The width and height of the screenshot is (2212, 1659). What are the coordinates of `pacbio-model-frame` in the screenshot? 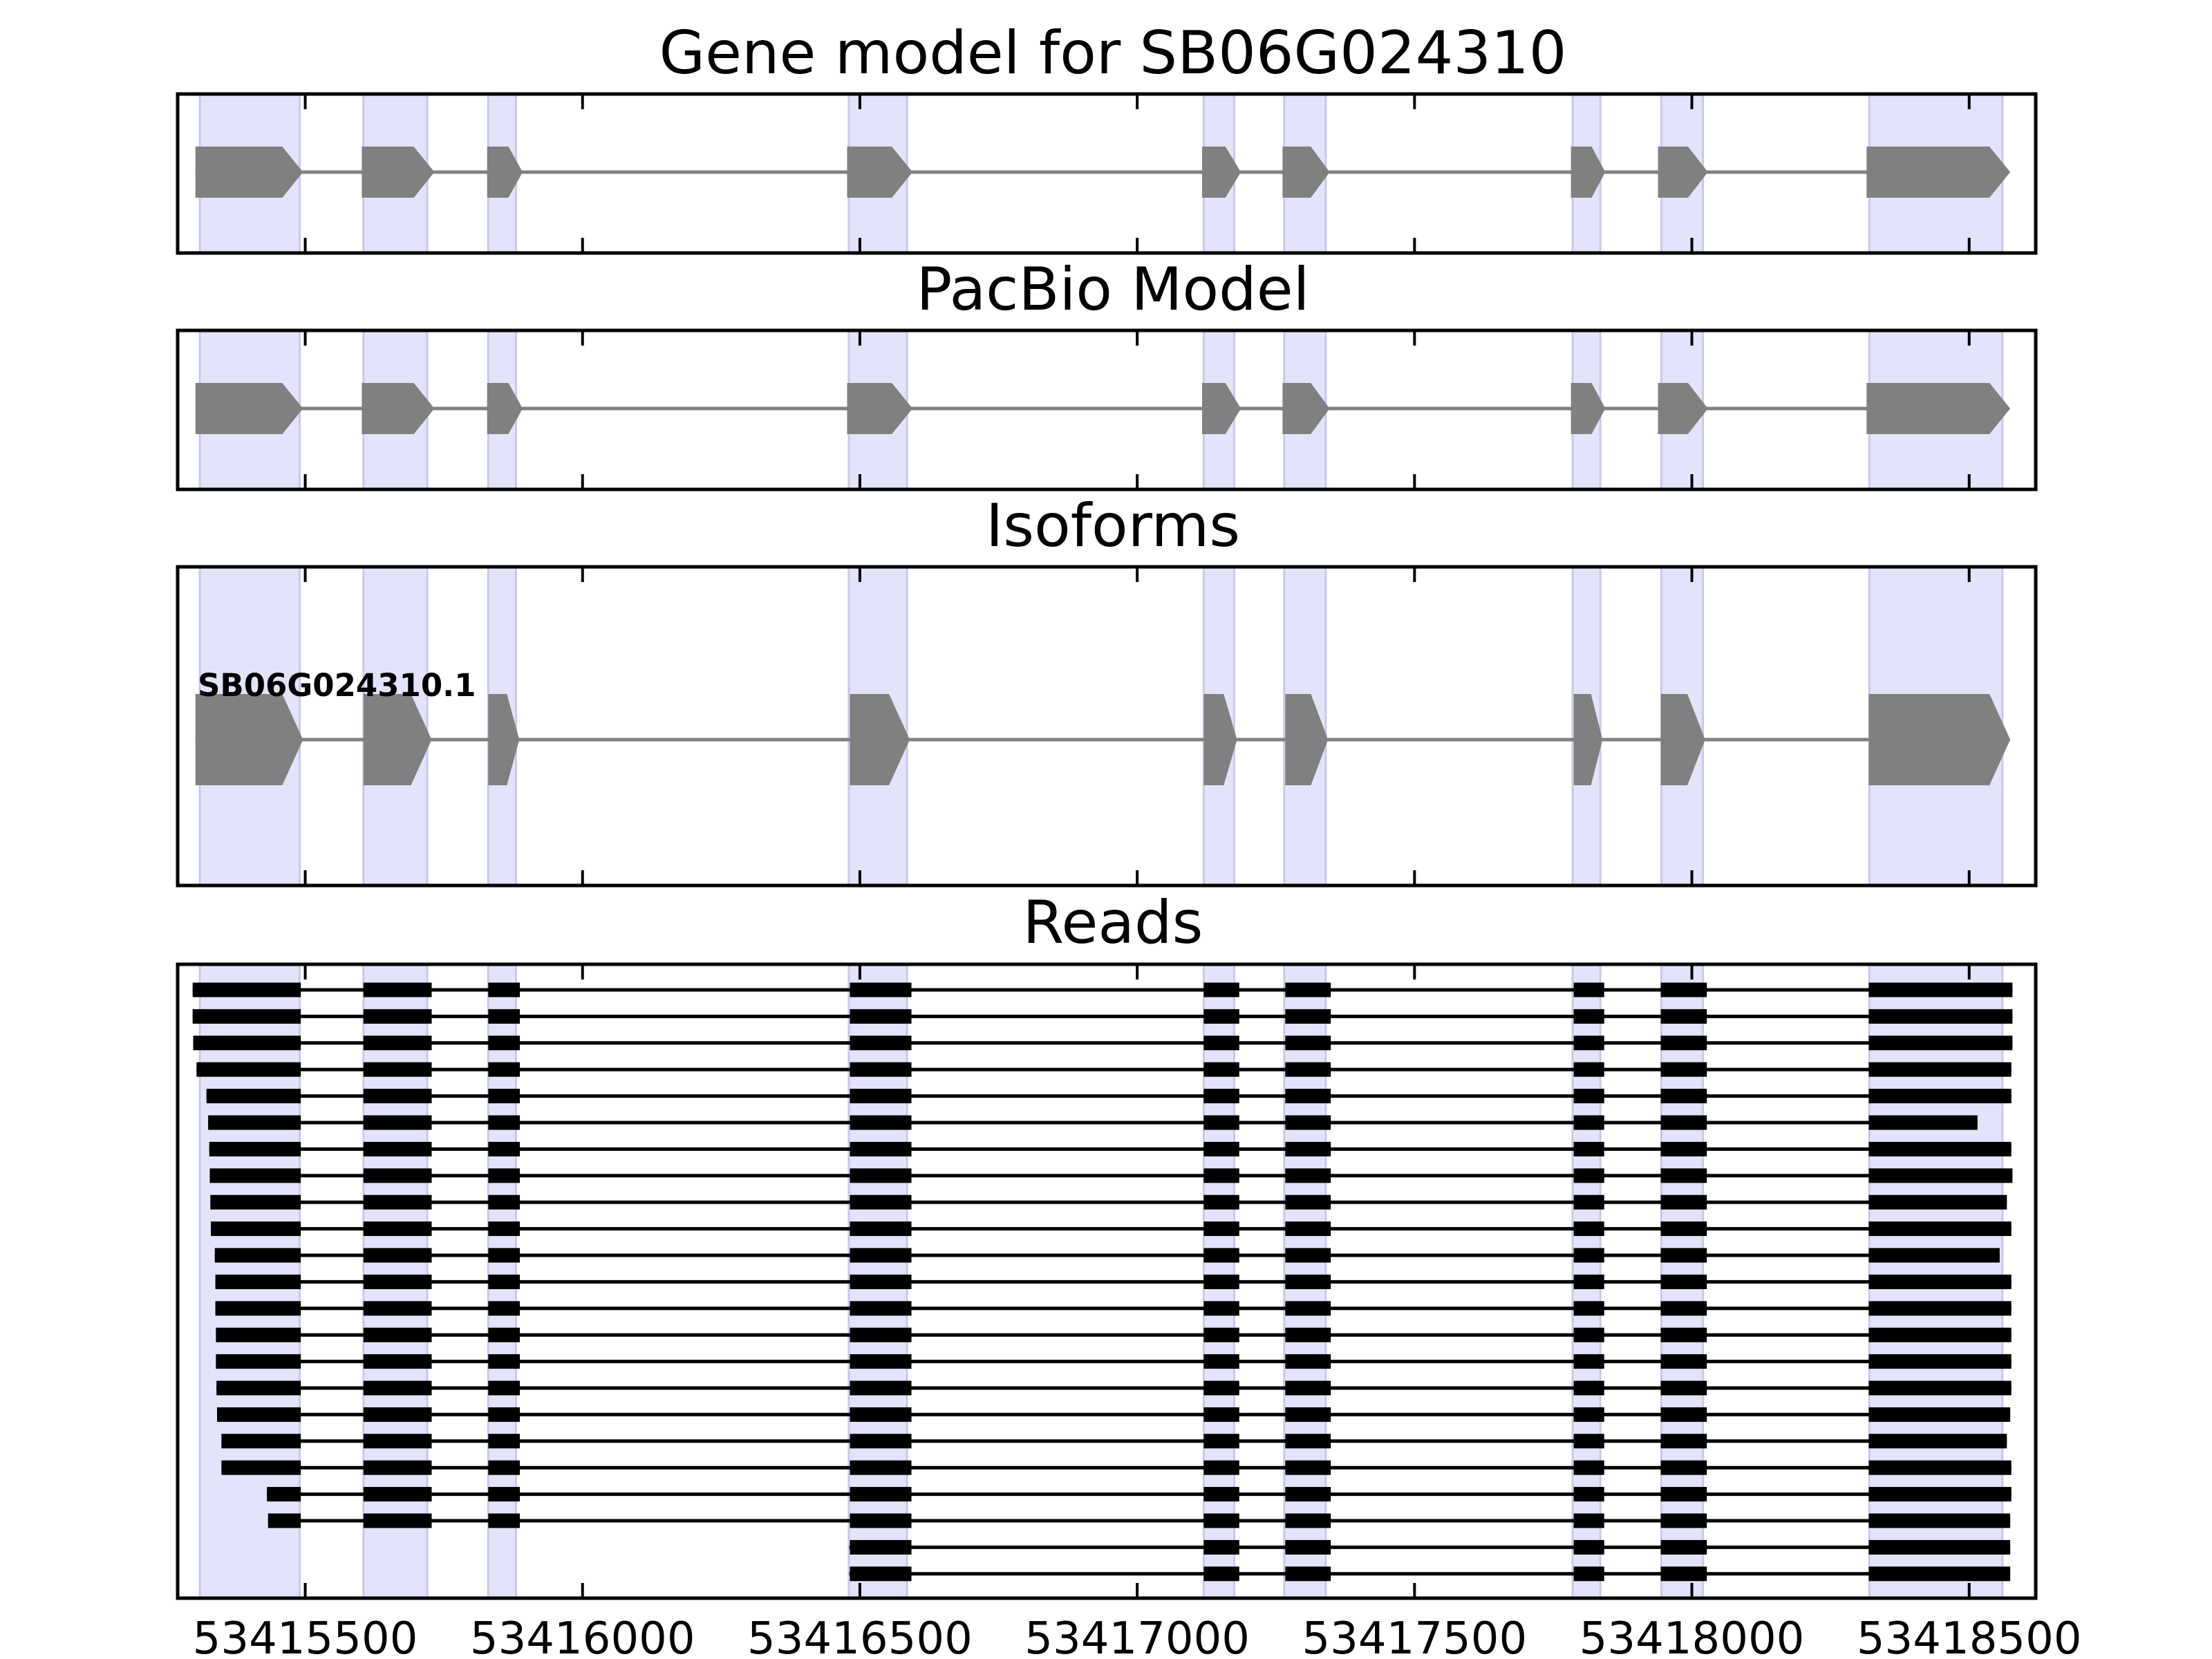 It's located at (1107, 409).